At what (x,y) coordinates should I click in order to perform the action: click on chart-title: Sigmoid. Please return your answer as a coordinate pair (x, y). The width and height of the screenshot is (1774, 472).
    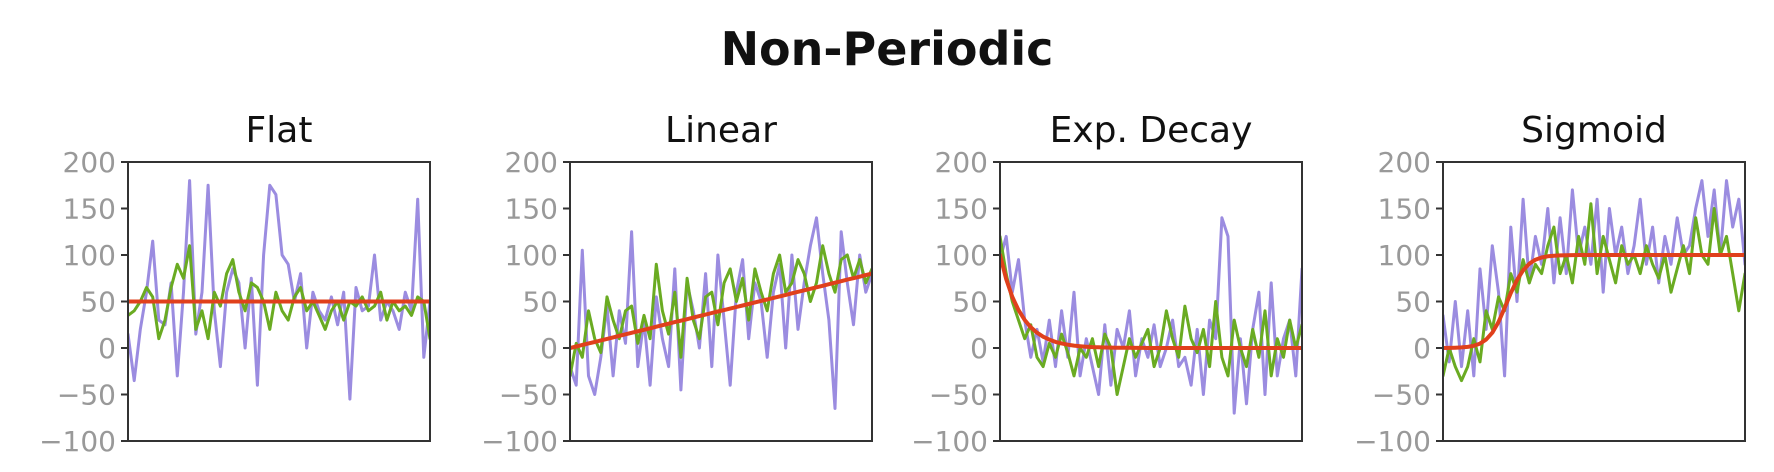
    Looking at the image, I should click on (1594, 130).